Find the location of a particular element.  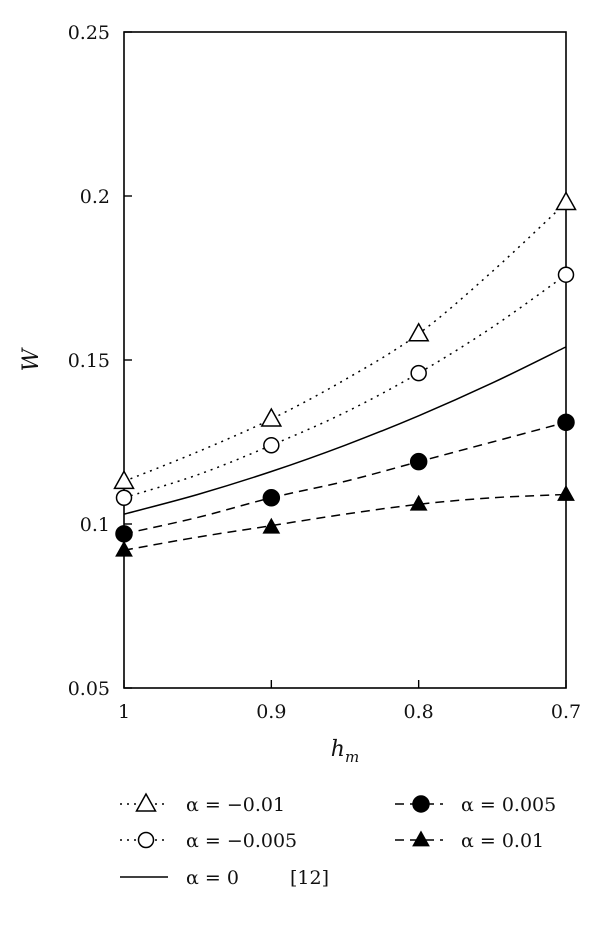

y-tick-label: 0.25 is located at coordinates (89, 33).